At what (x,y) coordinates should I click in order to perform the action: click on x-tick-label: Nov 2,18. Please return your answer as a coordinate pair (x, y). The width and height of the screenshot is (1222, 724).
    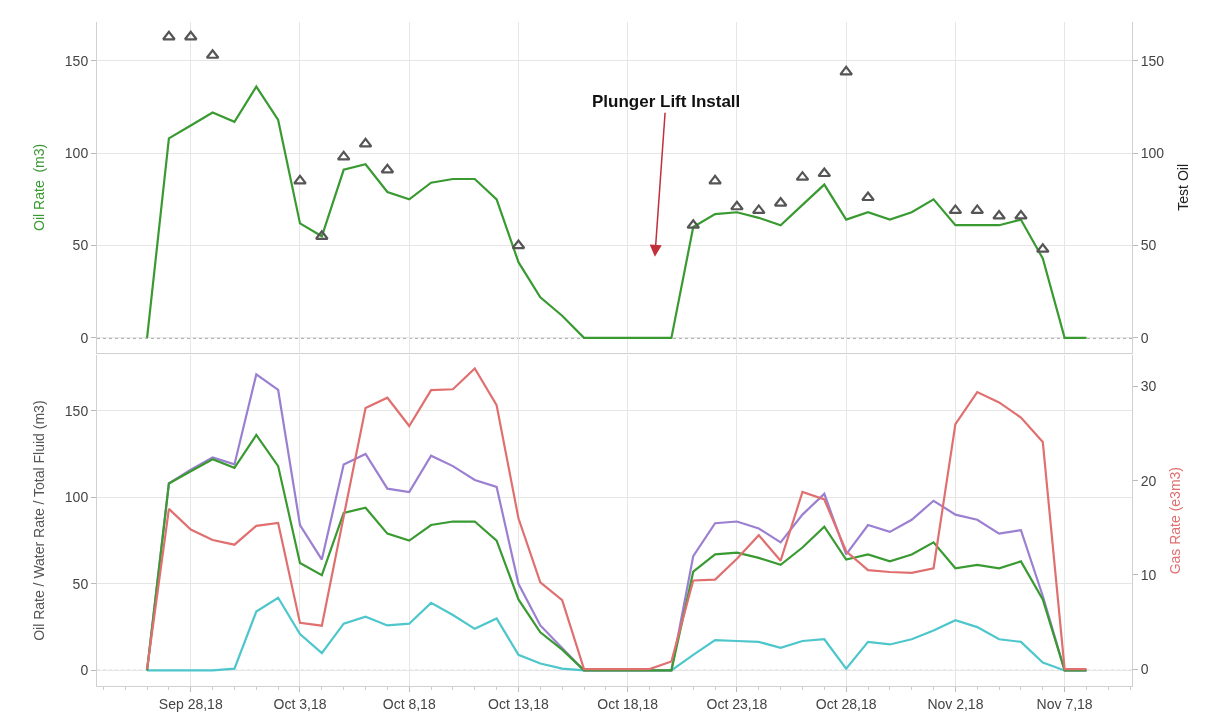
    Looking at the image, I should click on (955, 703).